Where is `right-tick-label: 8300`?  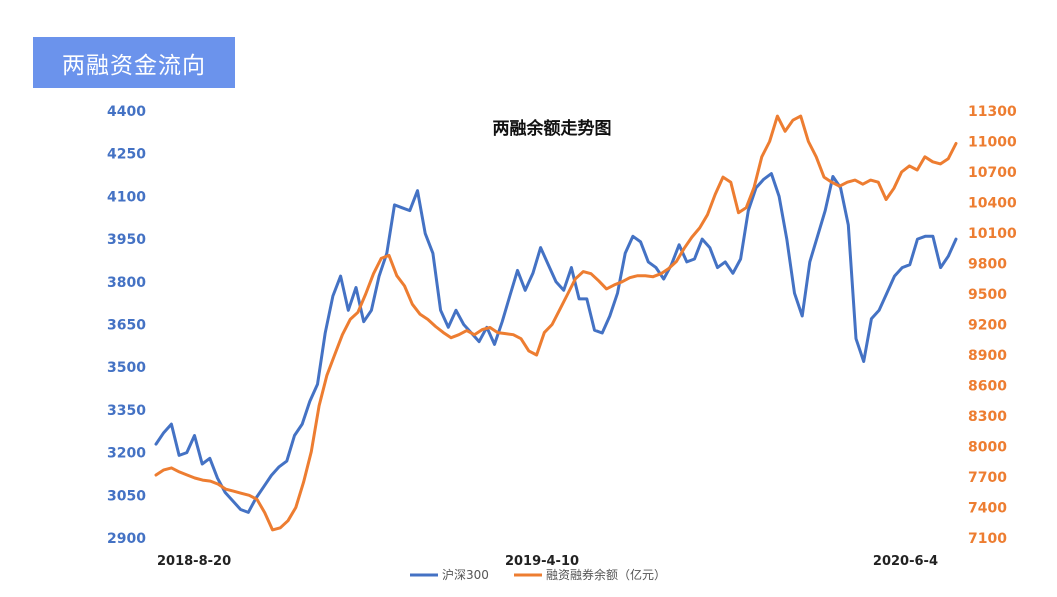 right-tick-label: 8300 is located at coordinates (987, 417).